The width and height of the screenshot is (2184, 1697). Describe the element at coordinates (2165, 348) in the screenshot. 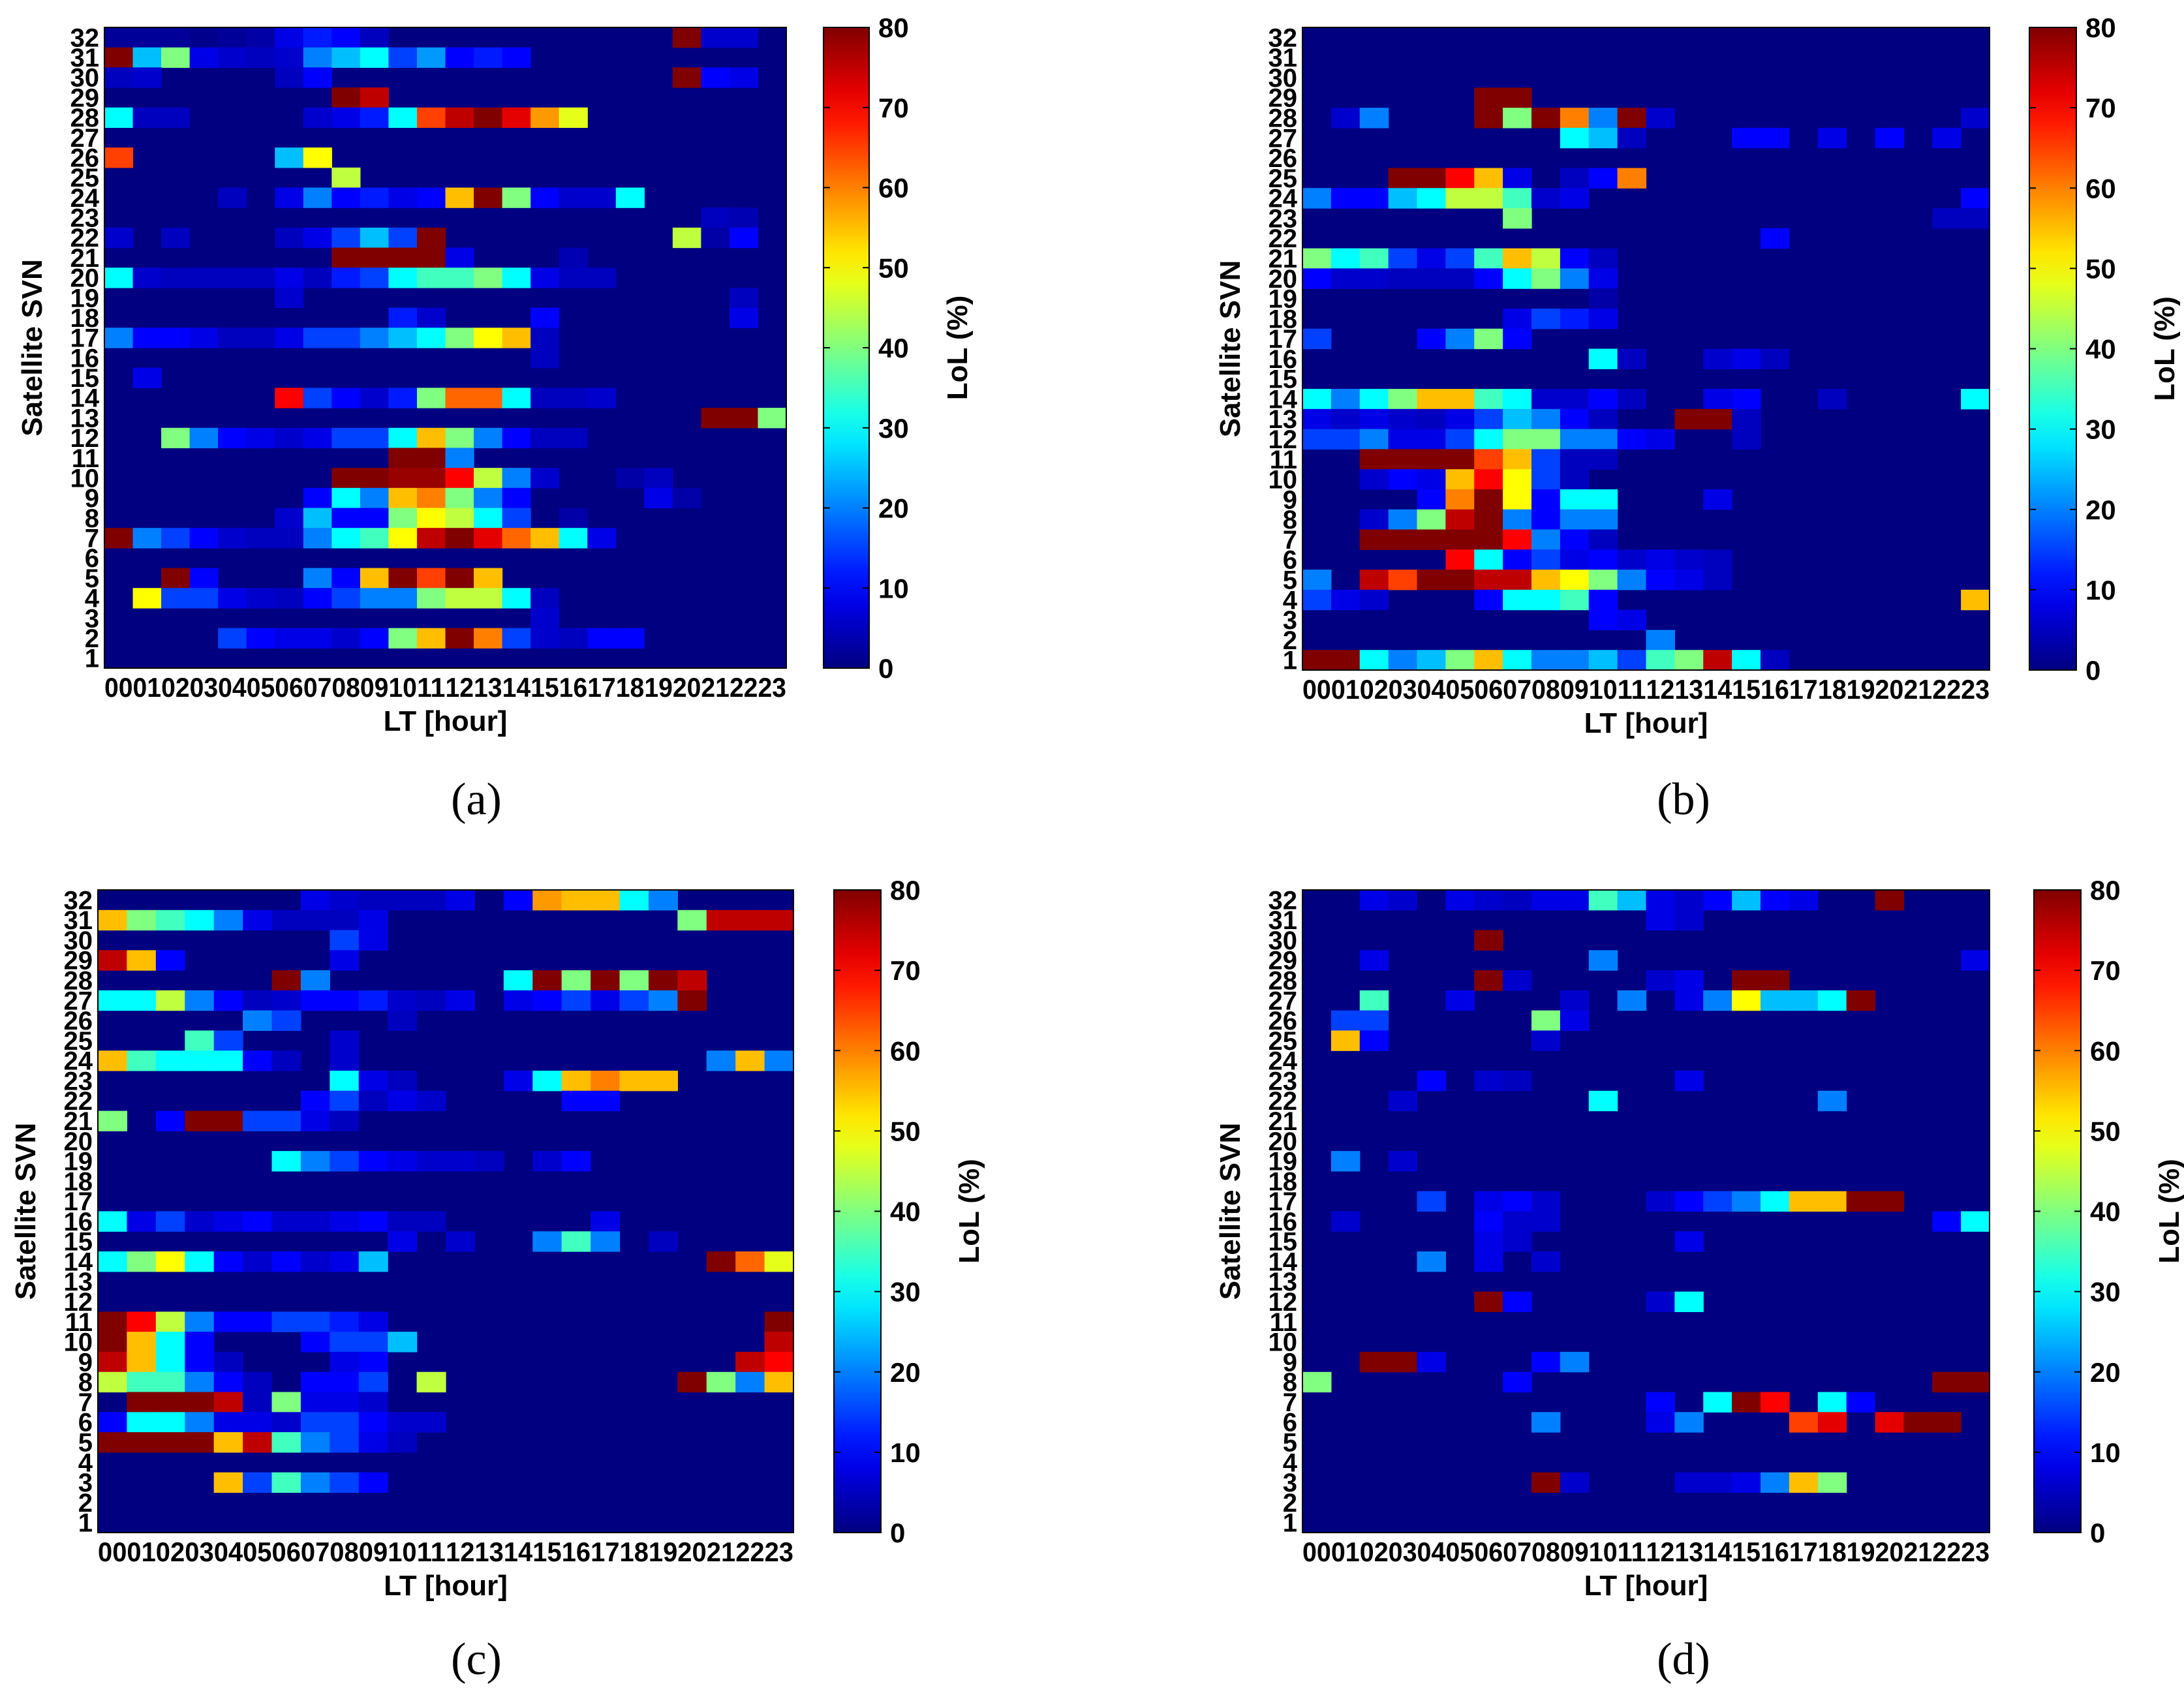

I see `colorbar-label: LoL (%)` at that location.